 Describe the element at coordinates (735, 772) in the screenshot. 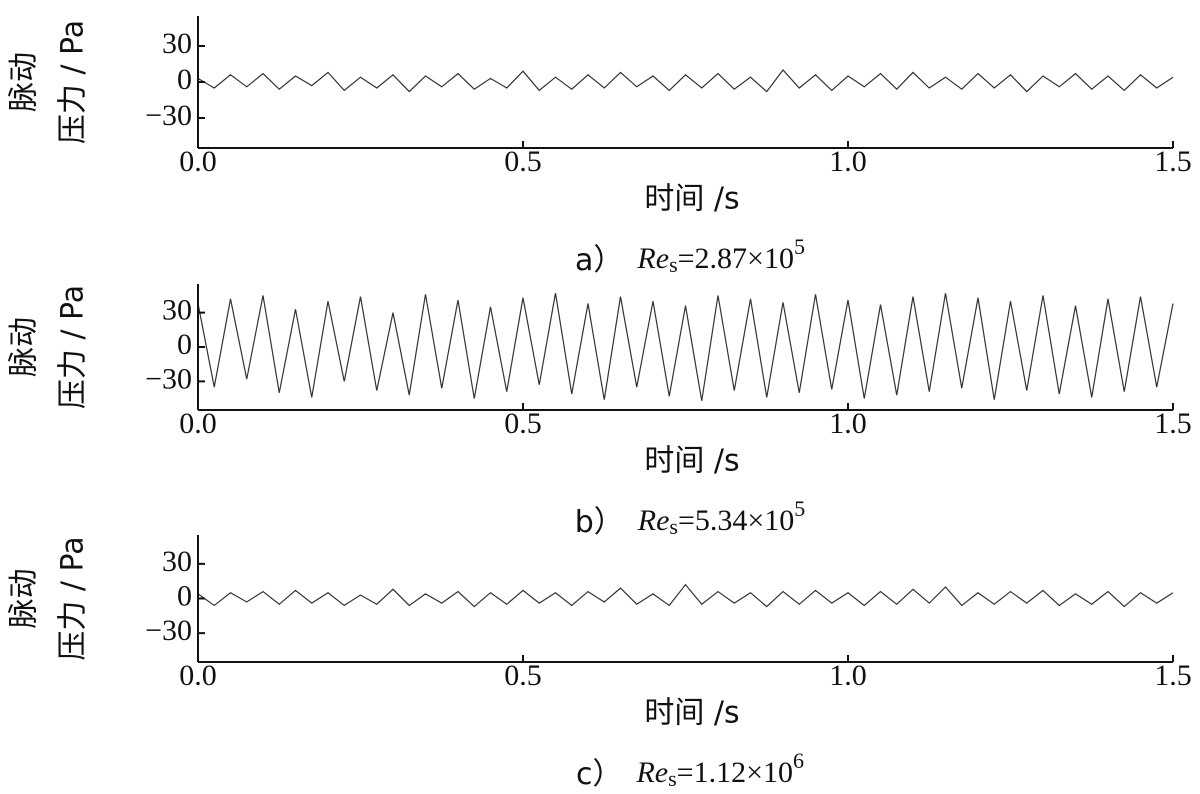

I see `caption-mantissa: =1.12×10` at that location.